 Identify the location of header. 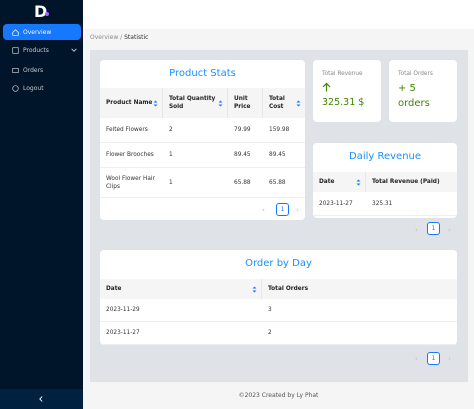
(278, 14).